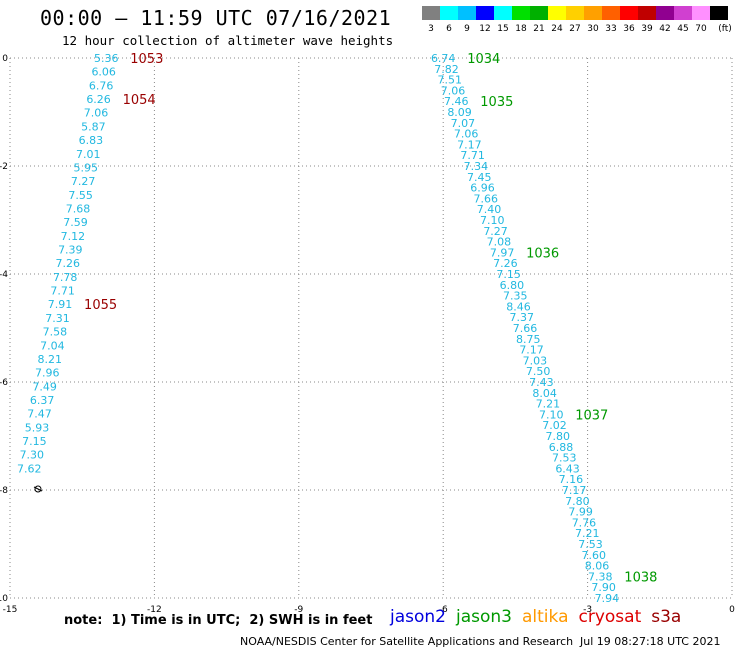 This screenshot has height=650, width=740. What do you see at coordinates (96, 113) in the screenshot?
I see `wave-height-value: 7.06` at bounding box center [96, 113].